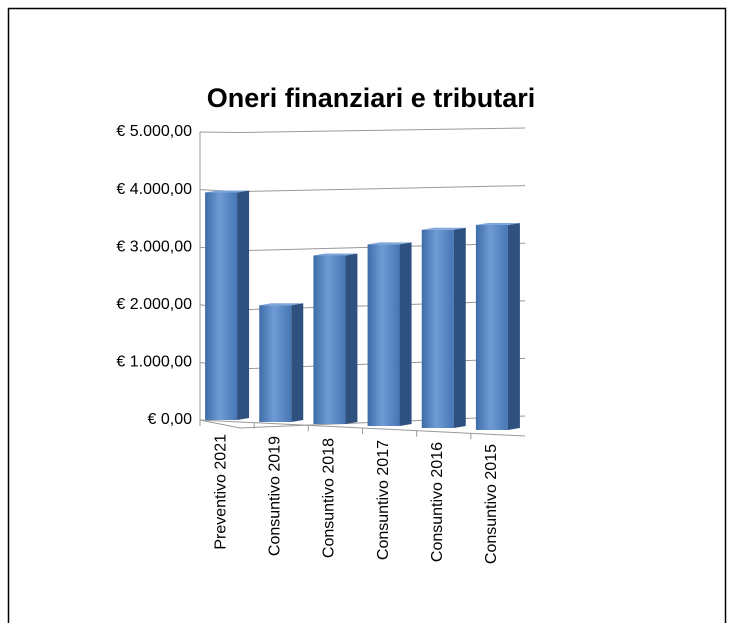 This screenshot has width=745, height=623. I want to click on x-tick-label: Consuntivo 2015, so click(491, 504).